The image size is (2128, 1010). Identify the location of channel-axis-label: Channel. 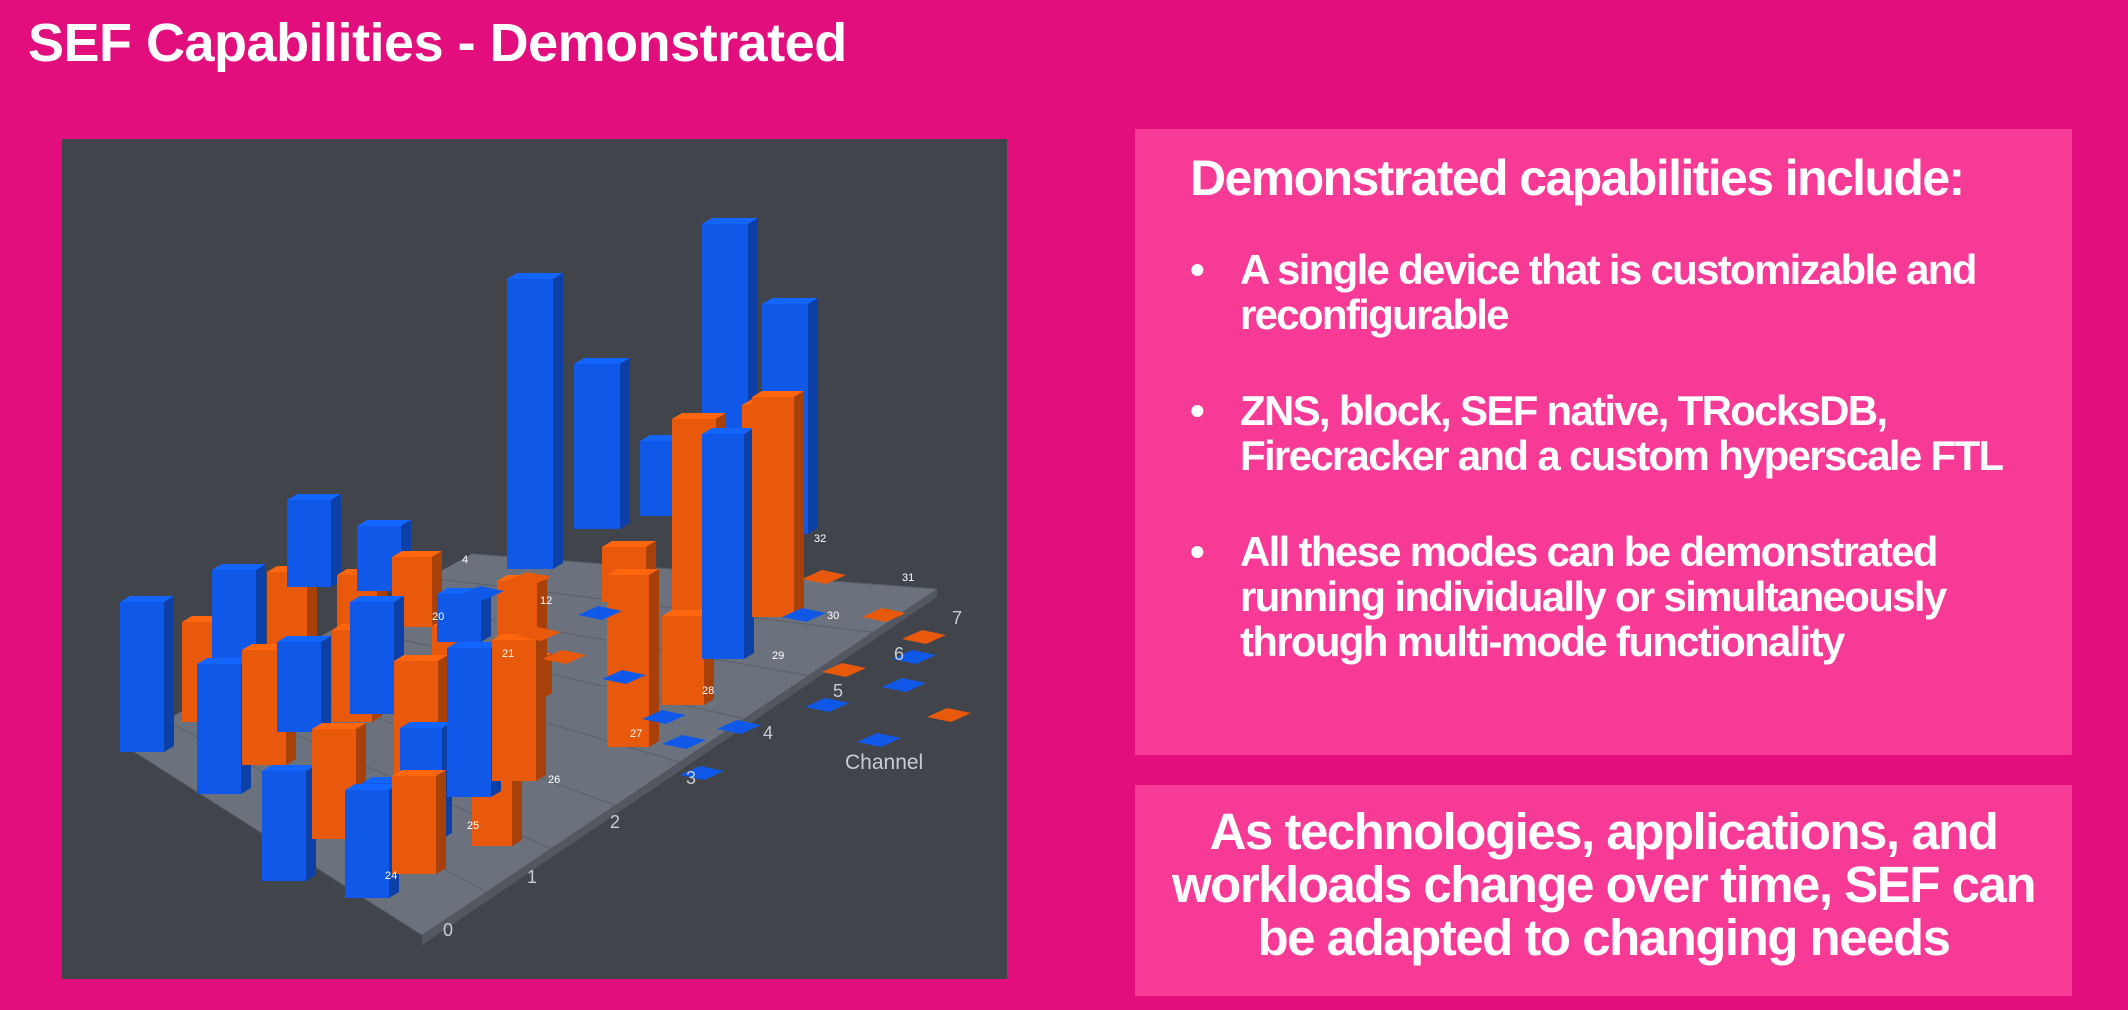
(884, 762).